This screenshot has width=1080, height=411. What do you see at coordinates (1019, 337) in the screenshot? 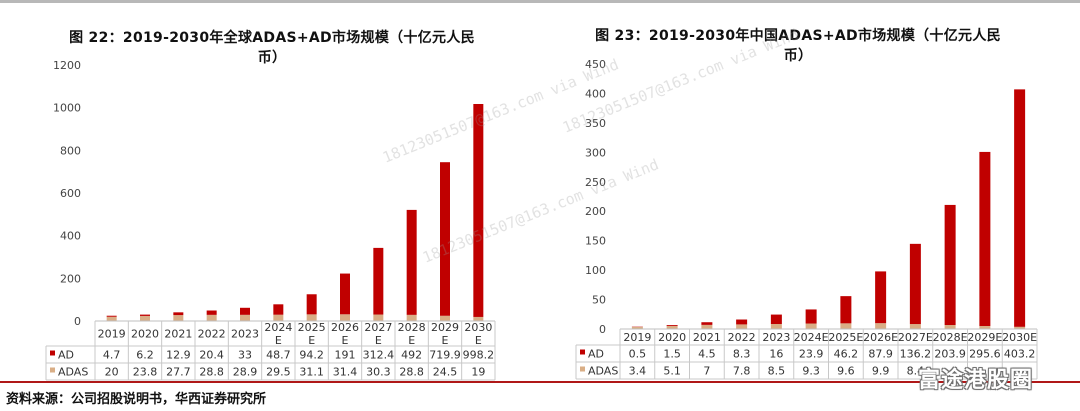
I see `x-category-label: 2030E` at bounding box center [1019, 337].